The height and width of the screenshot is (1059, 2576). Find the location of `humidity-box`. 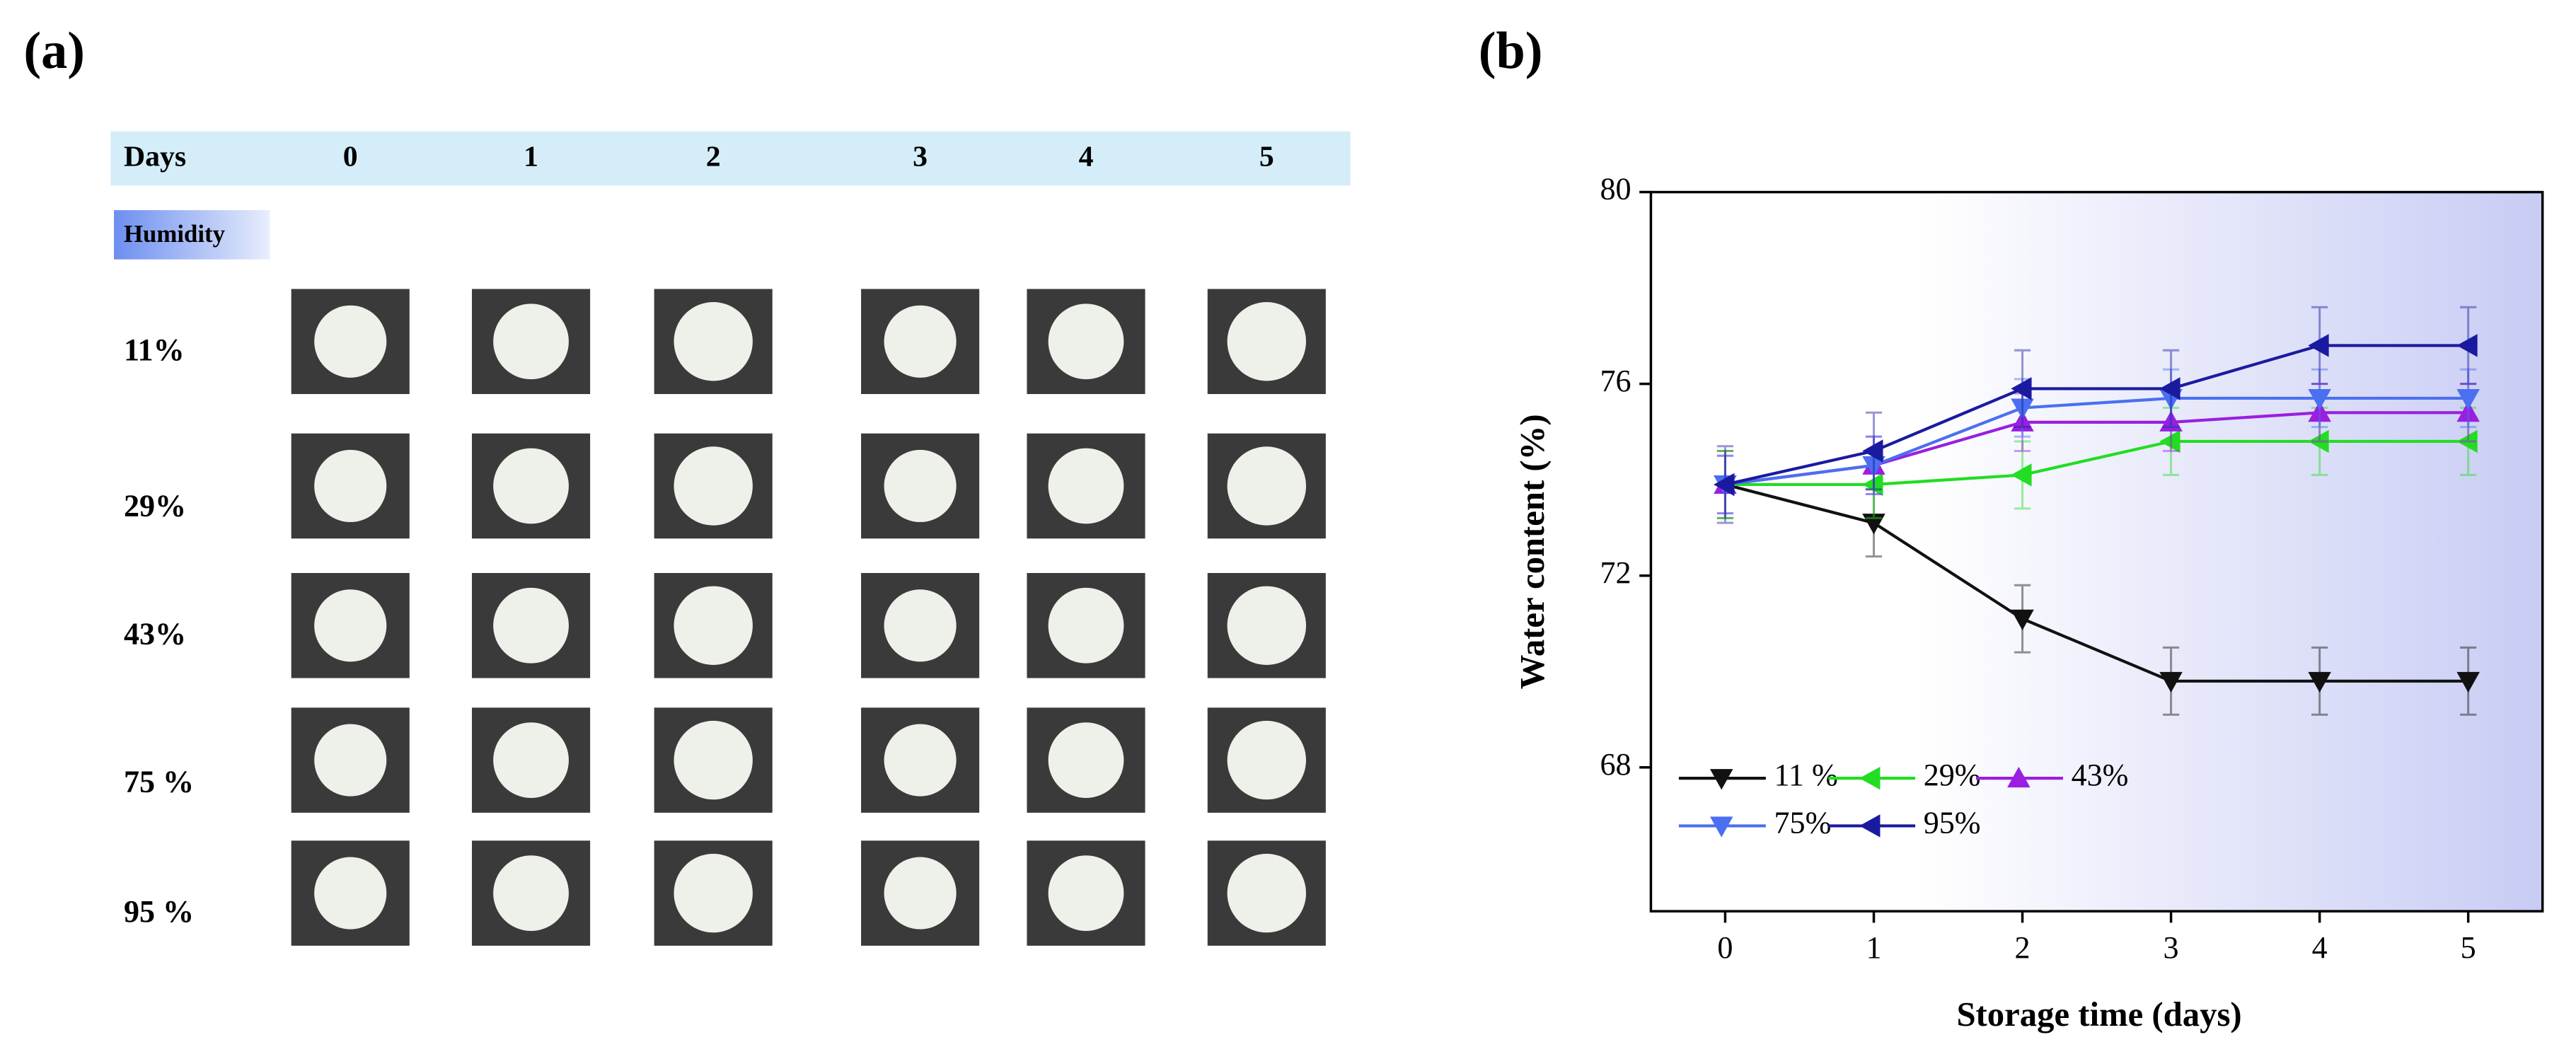

humidity-box is located at coordinates (192, 235).